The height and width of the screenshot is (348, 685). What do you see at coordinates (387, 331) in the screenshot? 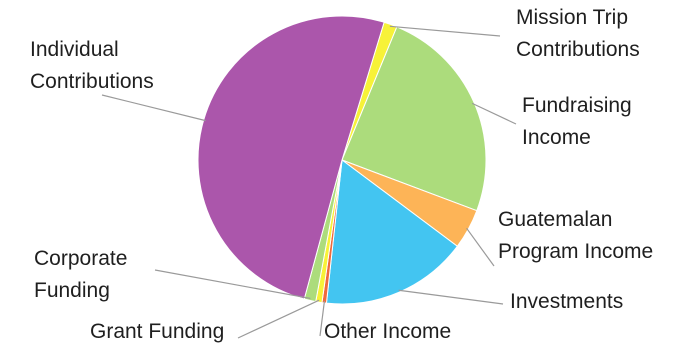
I see `label-other-income: Other Income` at bounding box center [387, 331].